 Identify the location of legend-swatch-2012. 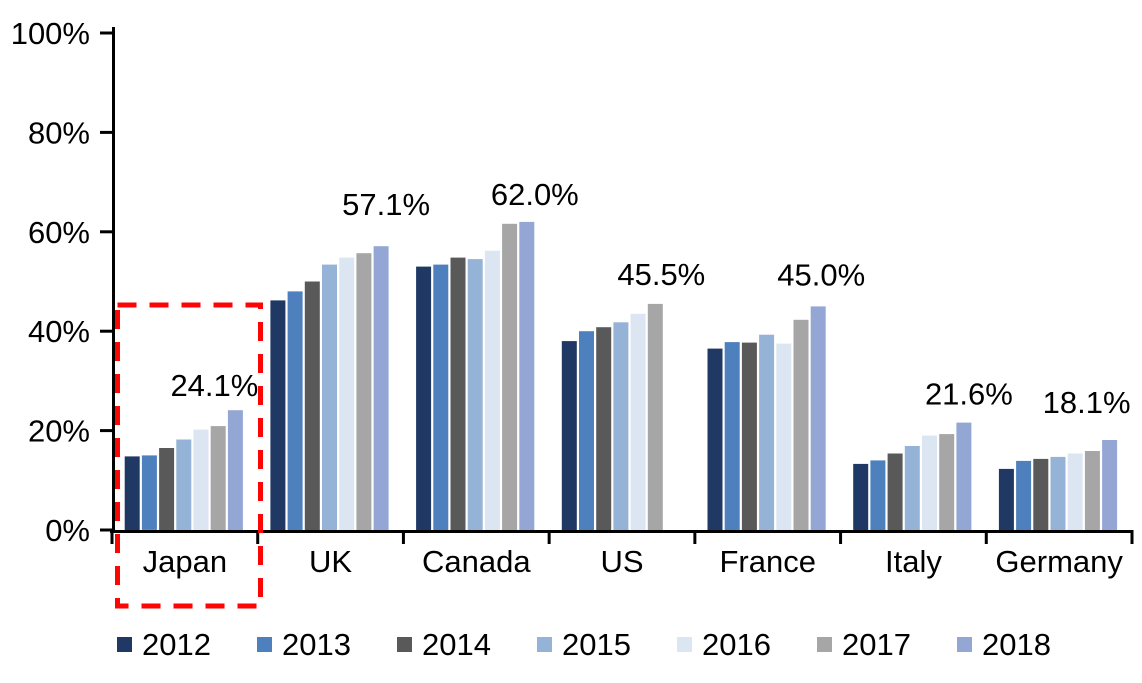
(124, 644).